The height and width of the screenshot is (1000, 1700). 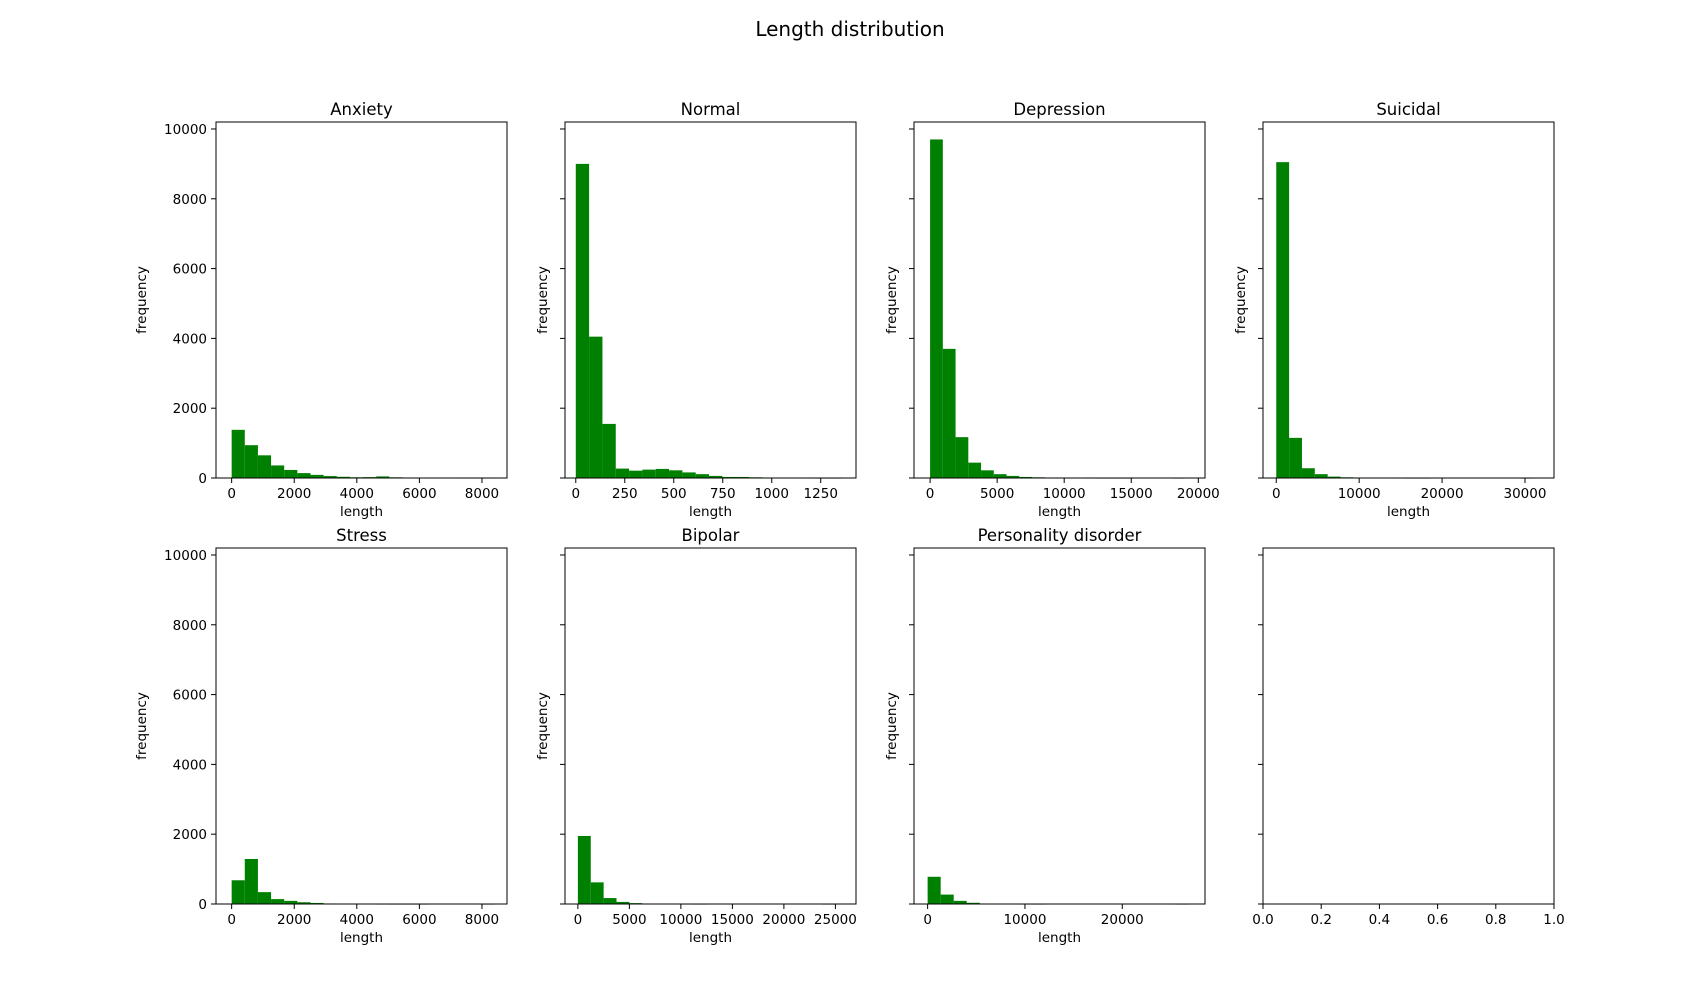 I want to click on x-tick-label: 0.6, so click(x=1437, y=920).